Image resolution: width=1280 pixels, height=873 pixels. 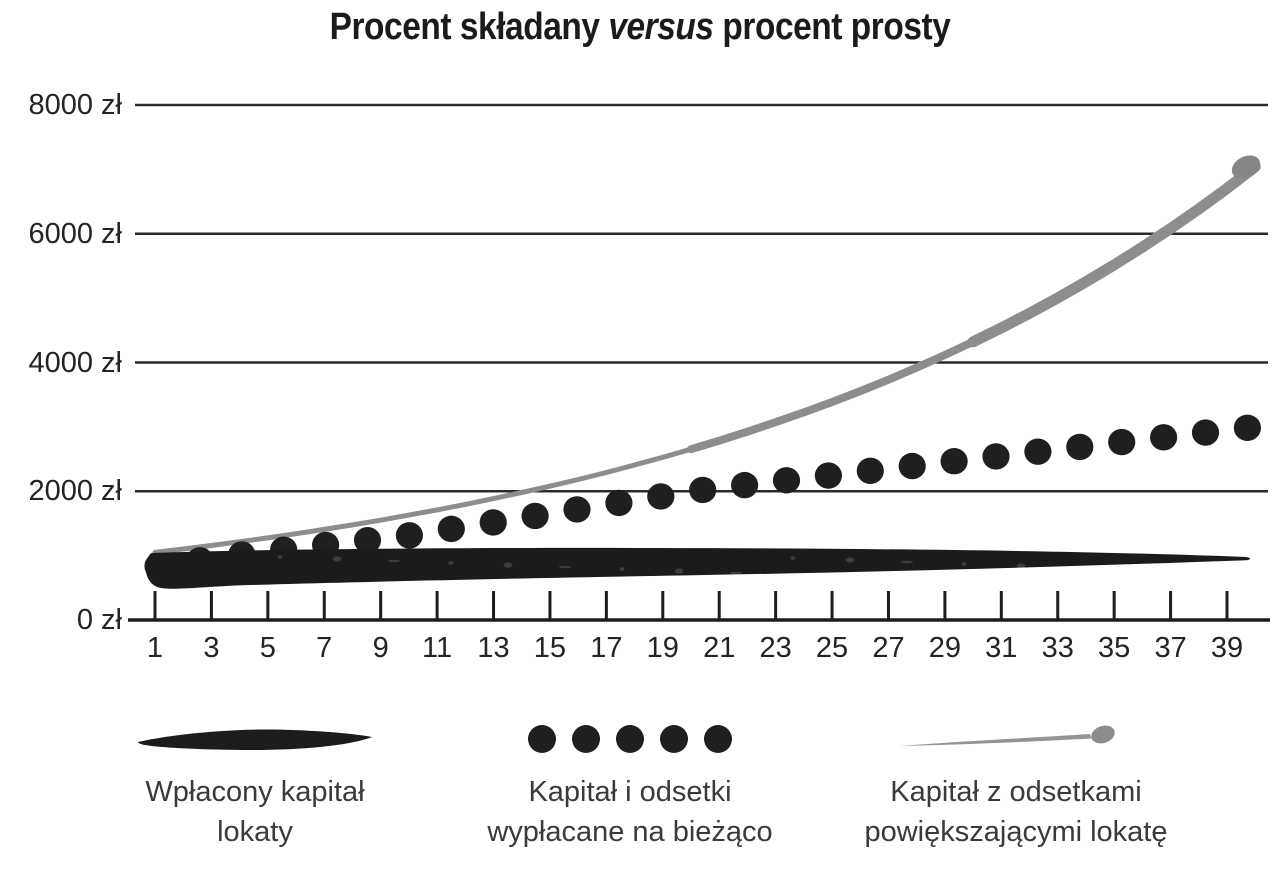 What do you see at coordinates (1114, 648) in the screenshot?
I see `x-axis-label: 35` at bounding box center [1114, 648].